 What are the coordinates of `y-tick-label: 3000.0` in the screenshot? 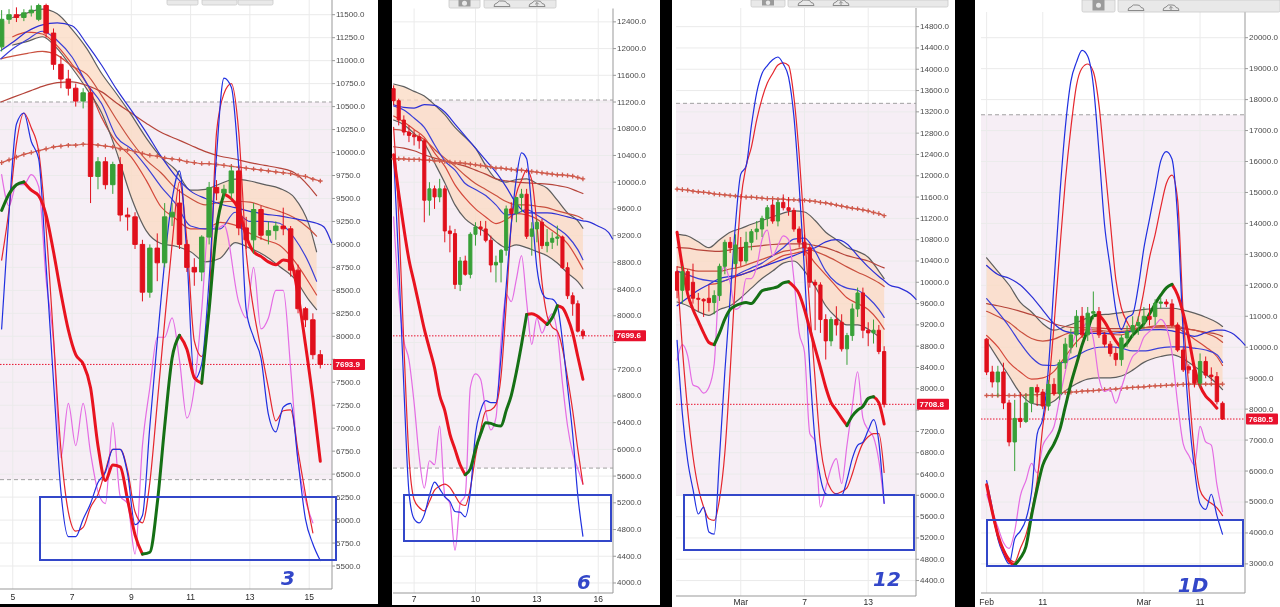 It's located at (1262, 564).